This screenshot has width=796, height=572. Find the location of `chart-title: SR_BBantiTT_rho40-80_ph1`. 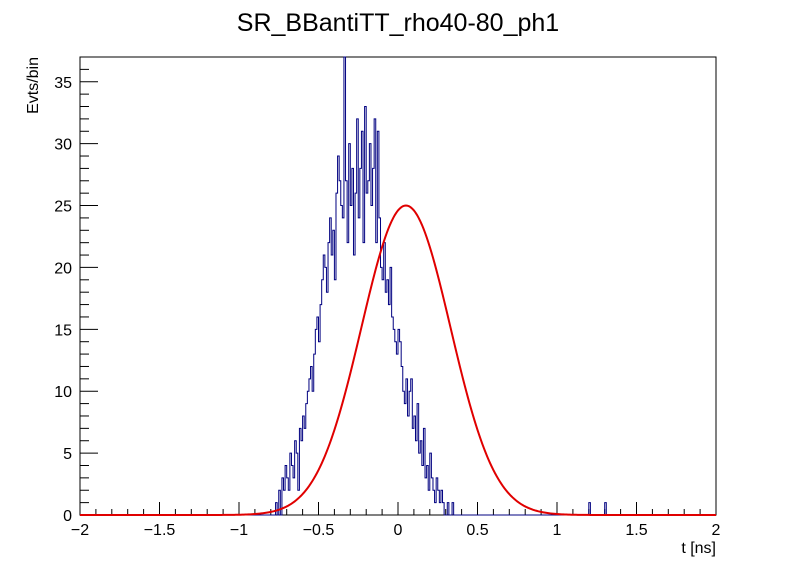

chart-title: SR_BBantiTT_rho40-80_ph1 is located at coordinates (398, 23).